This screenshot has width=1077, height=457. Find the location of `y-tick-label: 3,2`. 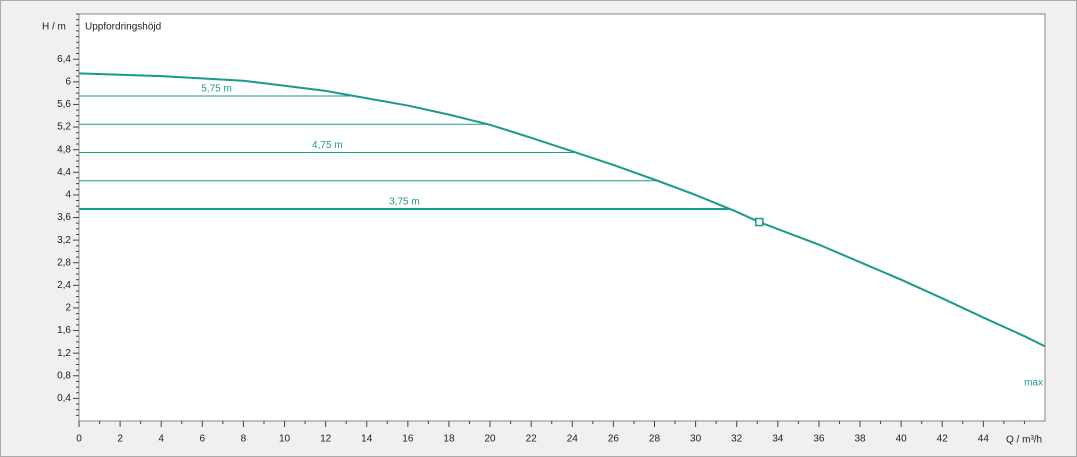

y-tick-label: 3,2 is located at coordinates (64, 240).